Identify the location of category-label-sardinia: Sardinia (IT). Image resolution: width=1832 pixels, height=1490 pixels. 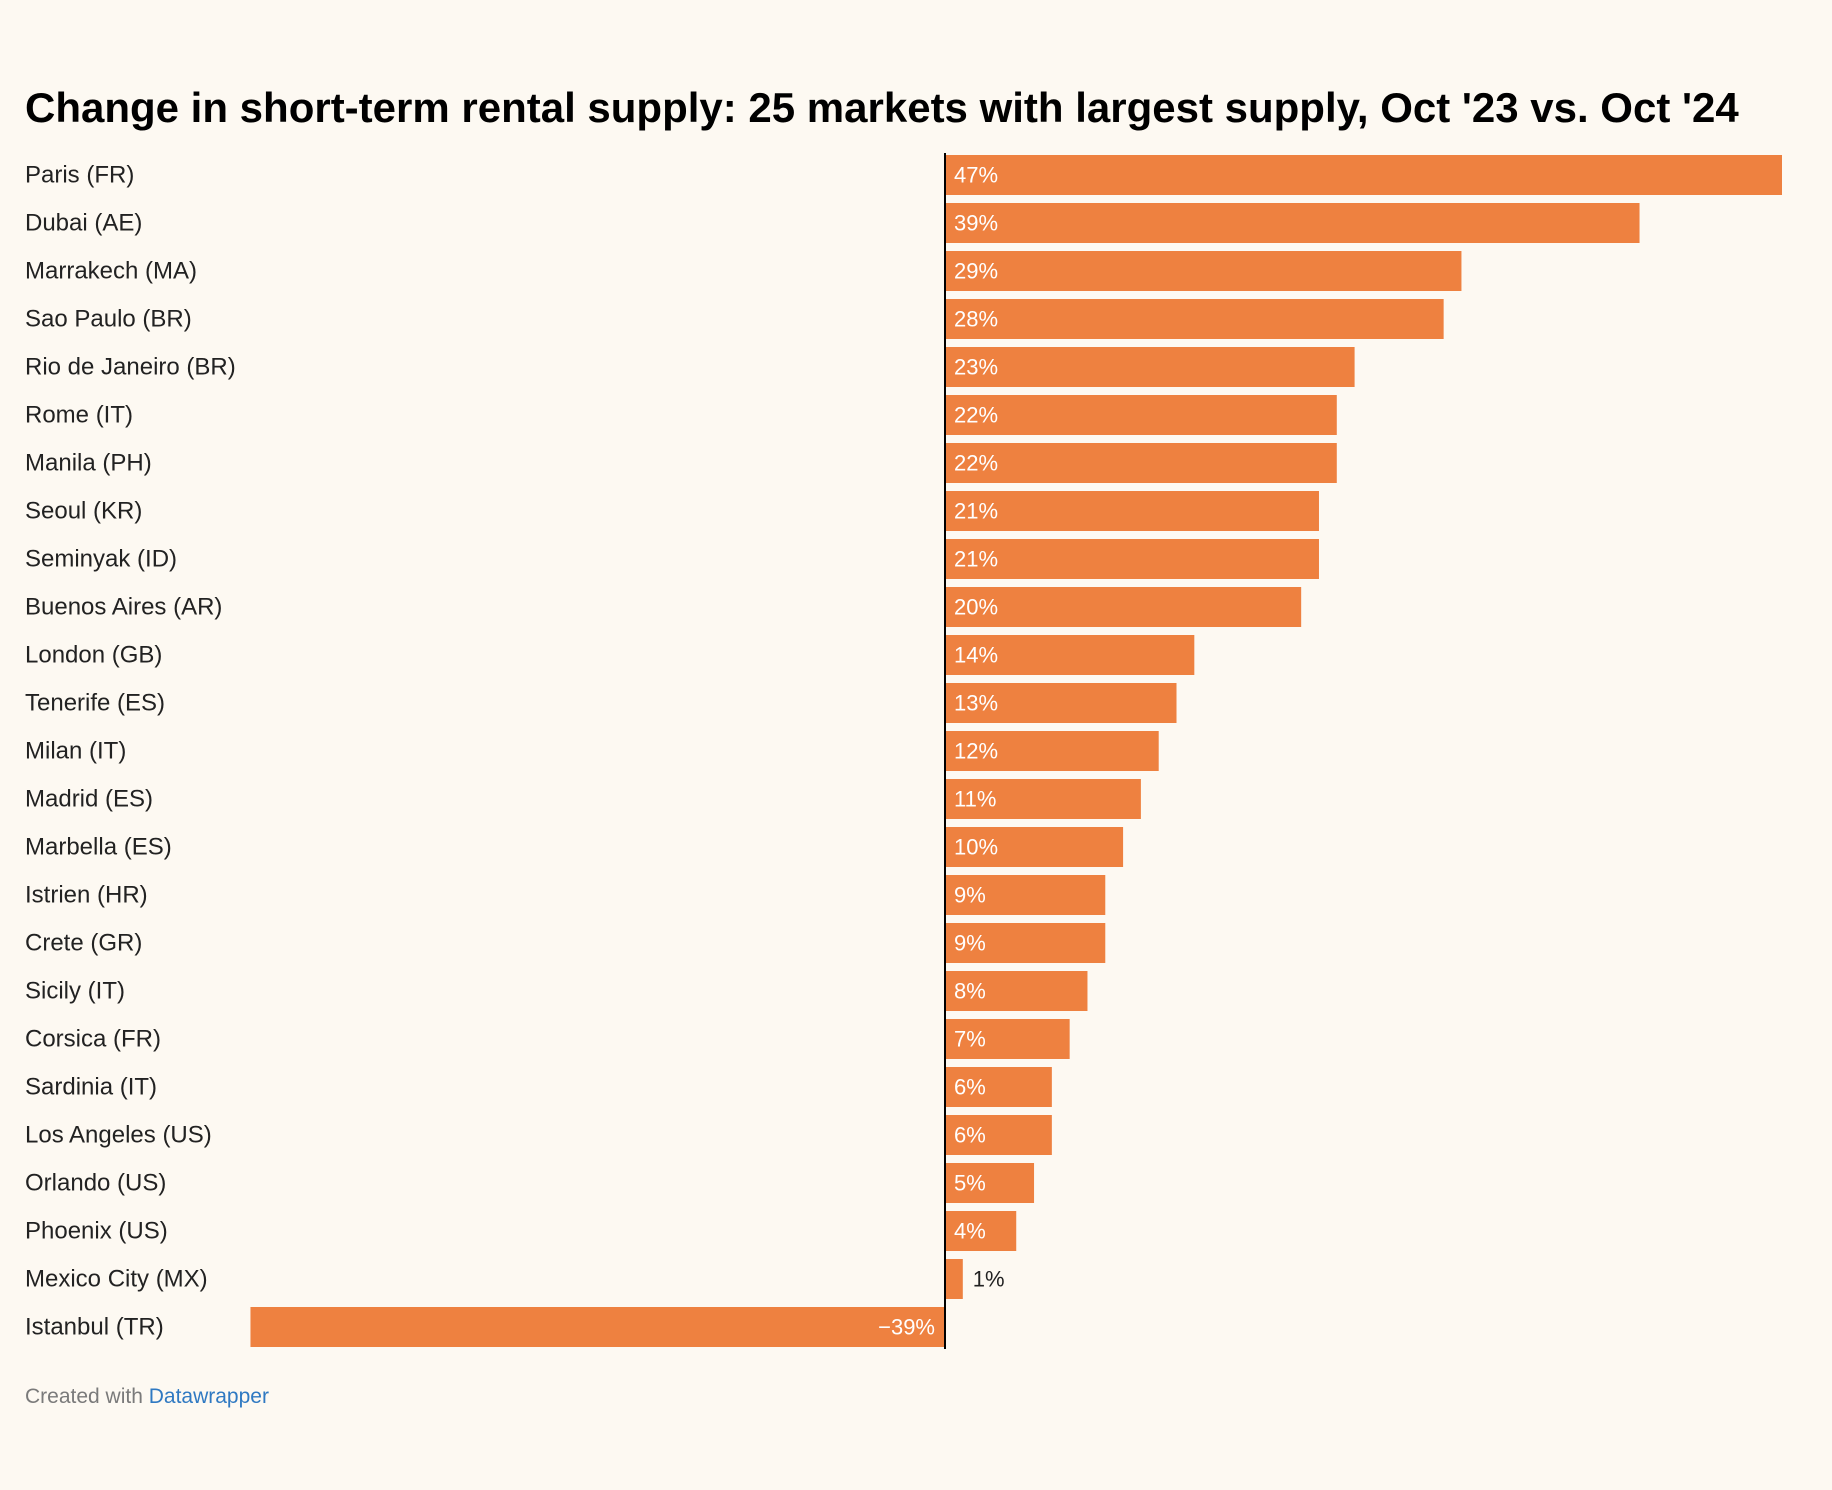
(91, 1087).